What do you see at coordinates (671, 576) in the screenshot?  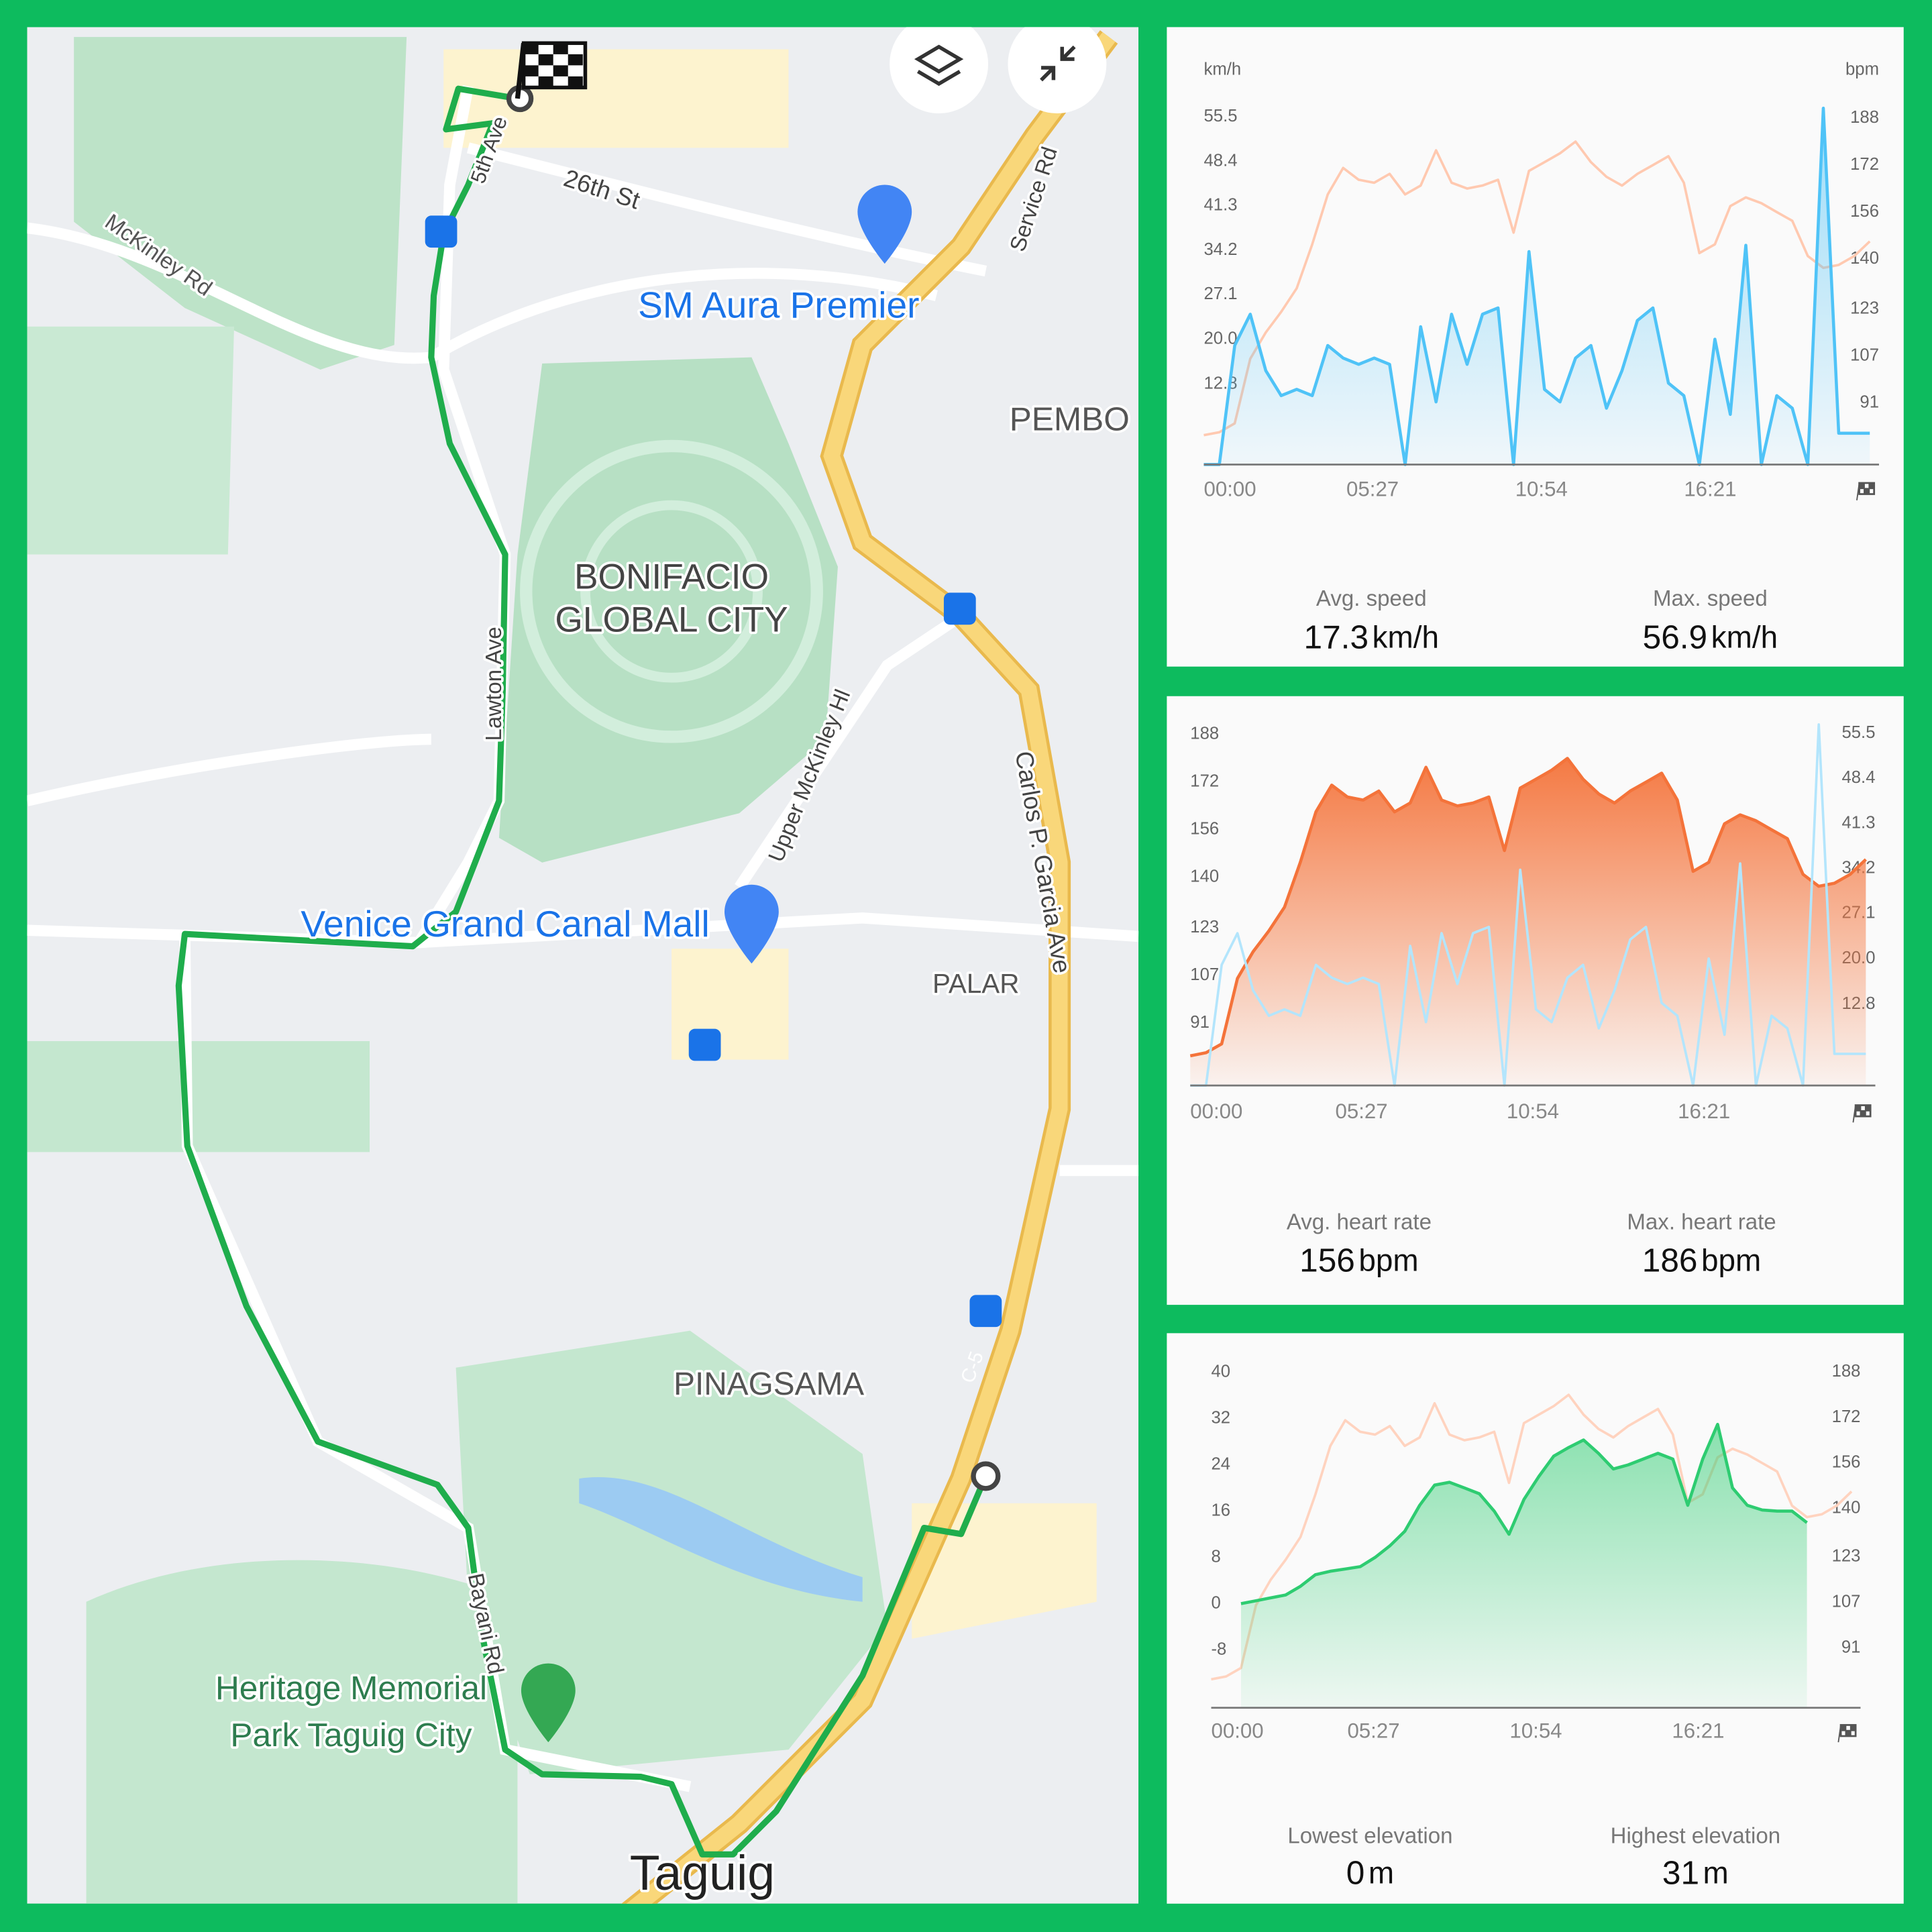 I see `map-label: BONIFACIO` at bounding box center [671, 576].